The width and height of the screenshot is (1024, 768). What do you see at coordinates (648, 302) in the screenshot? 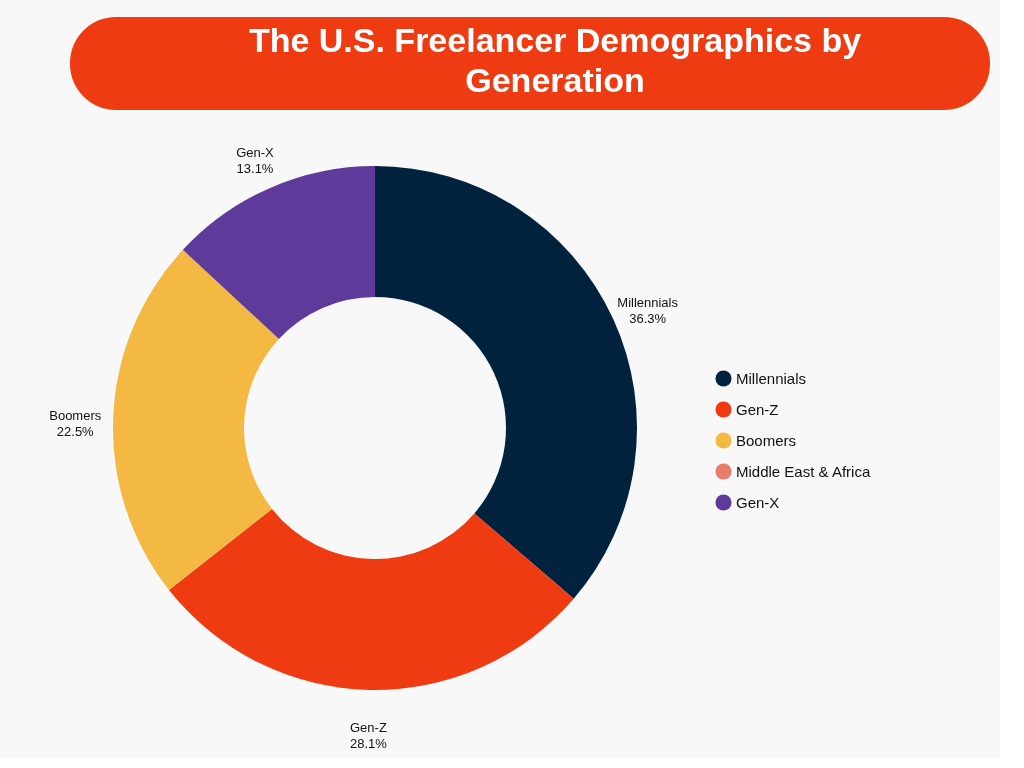
I see `slice-label: Millennials` at bounding box center [648, 302].